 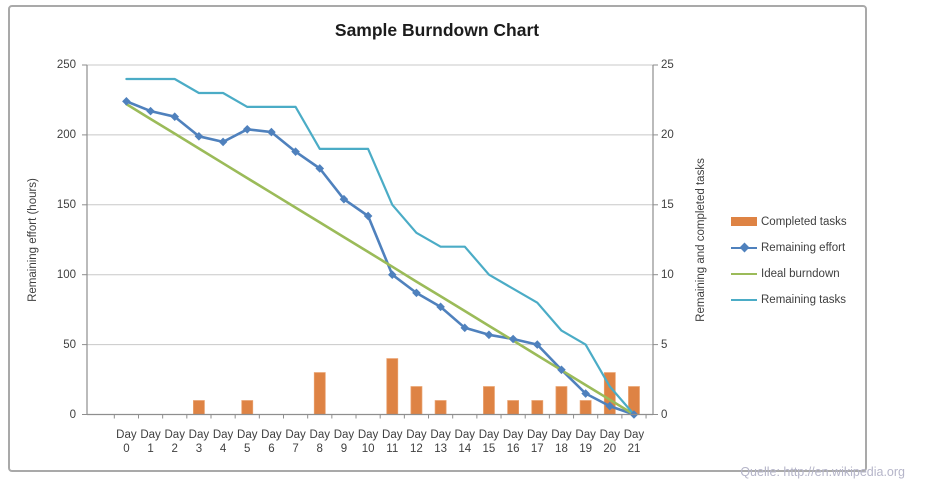 I want to click on x-axis-label: Day 3, so click(x=199, y=442).